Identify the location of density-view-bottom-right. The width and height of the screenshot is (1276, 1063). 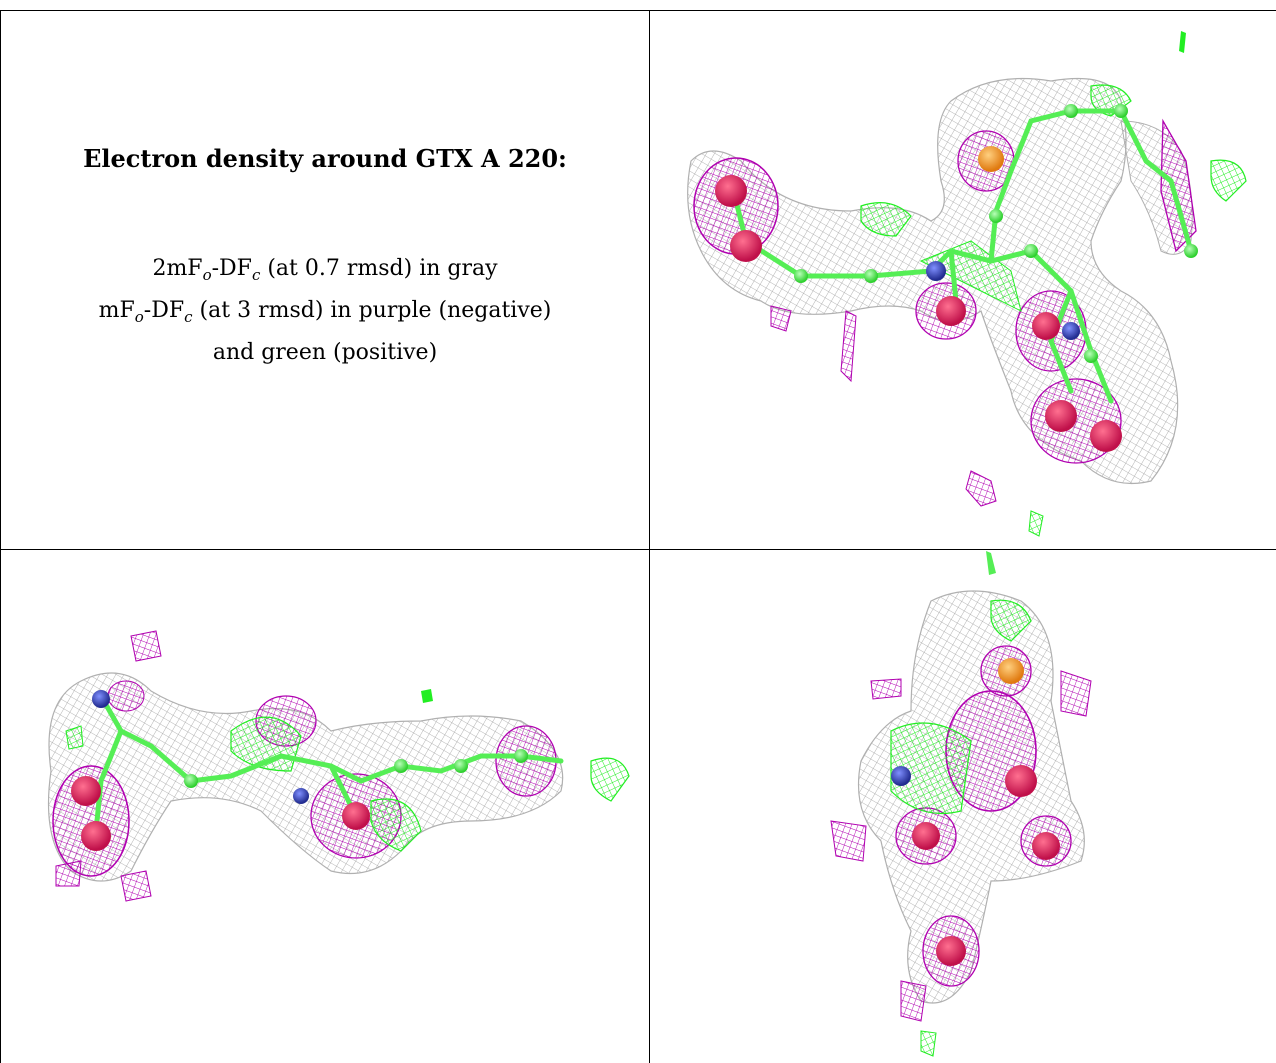
(961, 804).